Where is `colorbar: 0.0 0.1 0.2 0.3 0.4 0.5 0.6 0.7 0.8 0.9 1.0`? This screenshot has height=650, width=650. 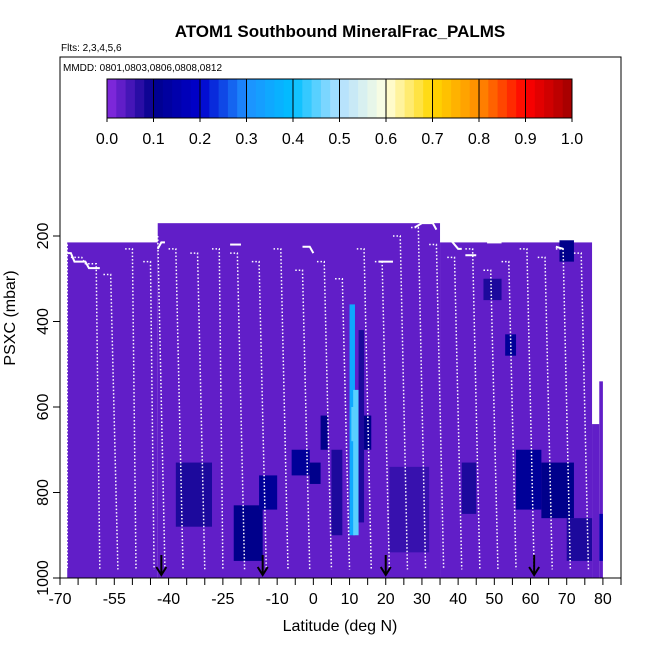 colorbar: 0.0 0.1 0.2 0.3 0.4 0.5 0.6 0.7 0.8 0.9 1.0 is located at coordinates (339, 113).